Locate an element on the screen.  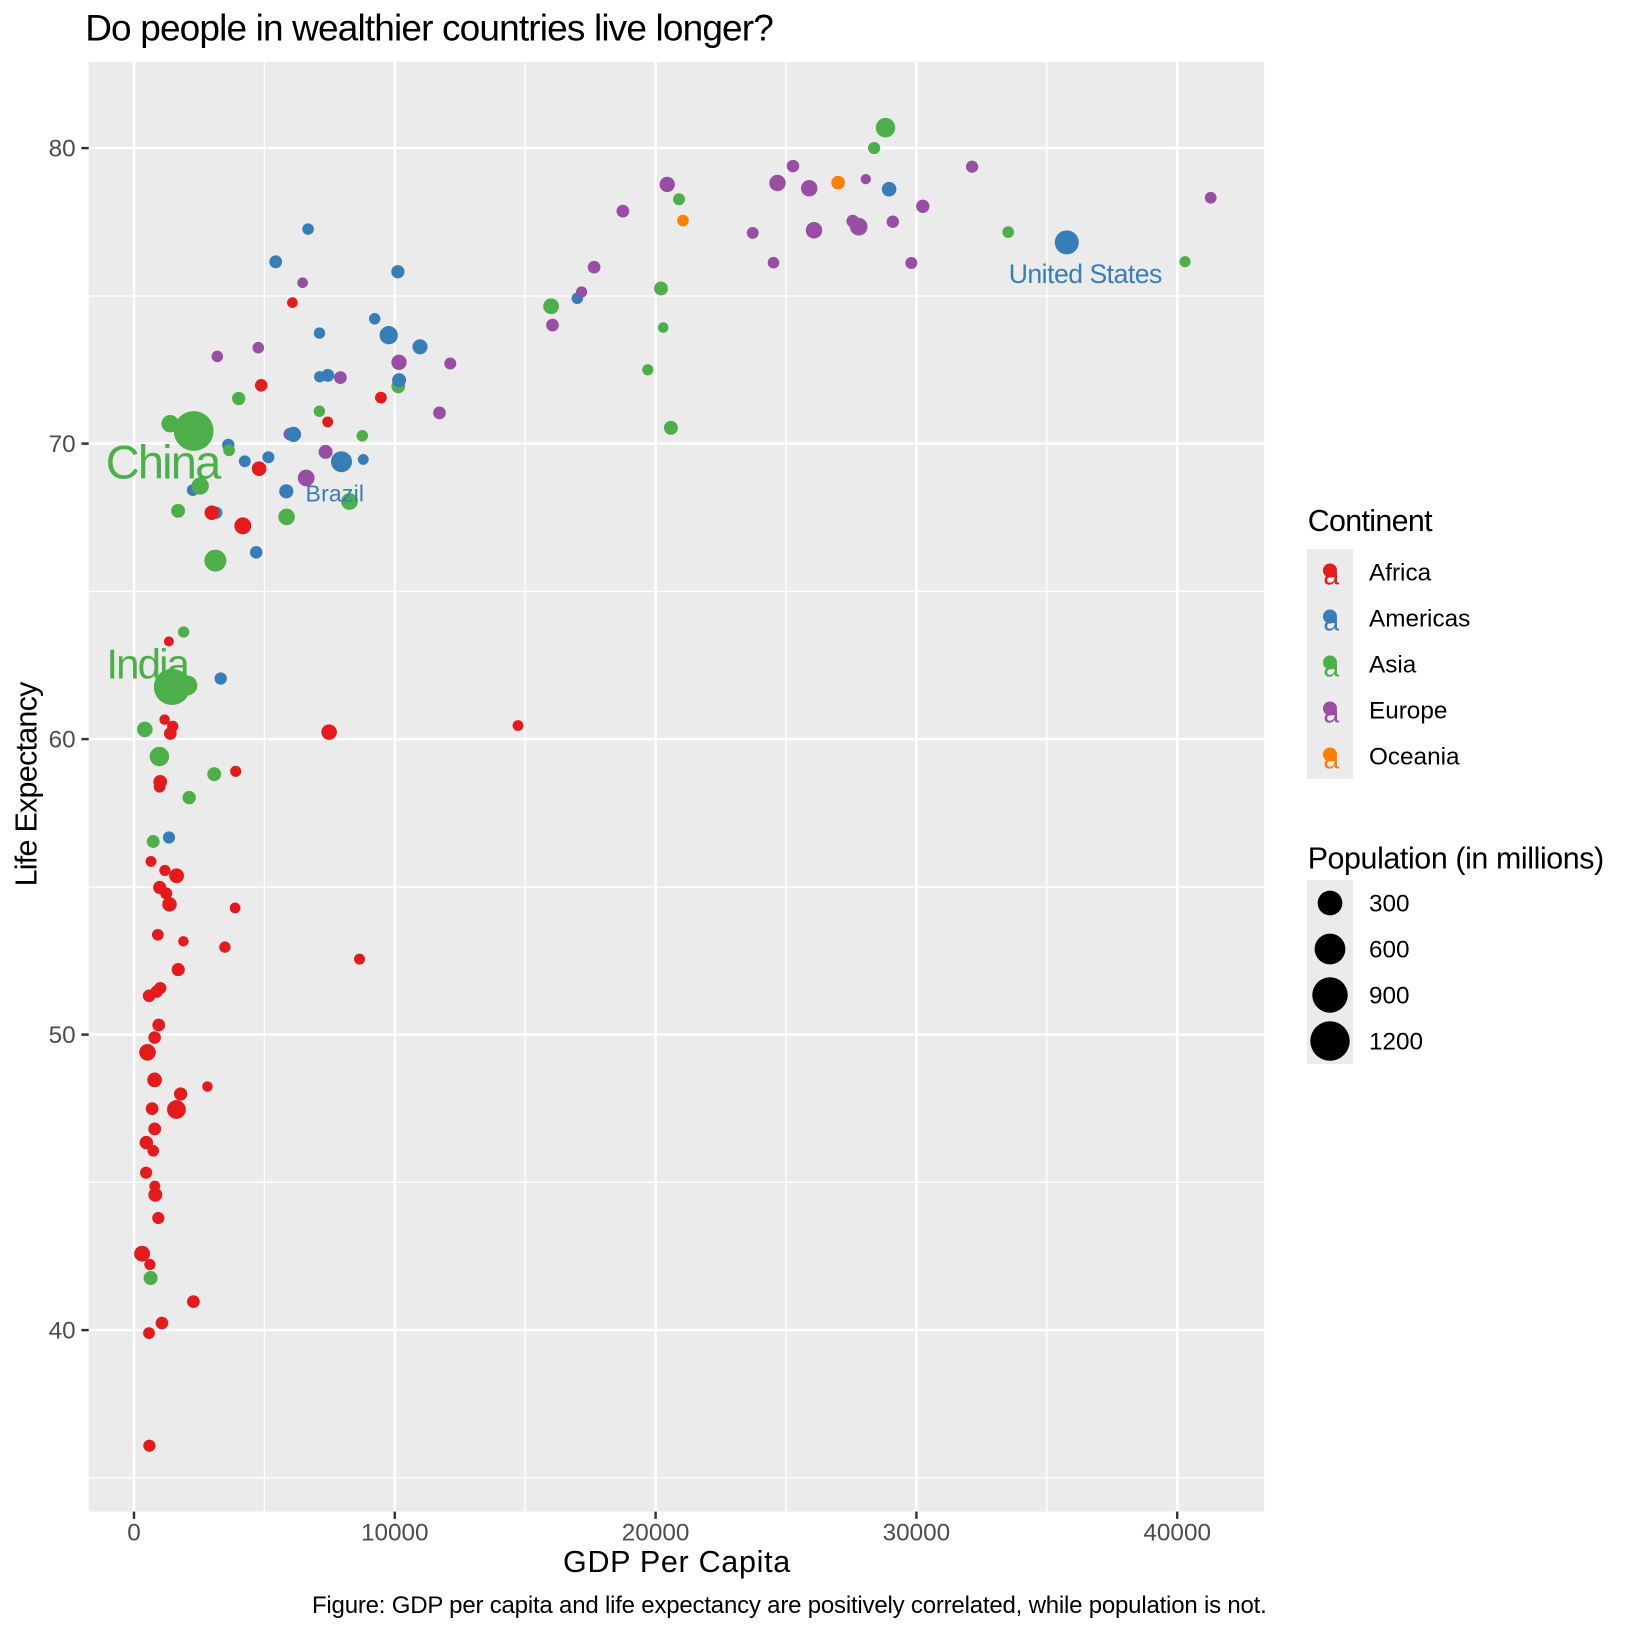
svg-text: 10000 is located at coordinates (395, 1533).